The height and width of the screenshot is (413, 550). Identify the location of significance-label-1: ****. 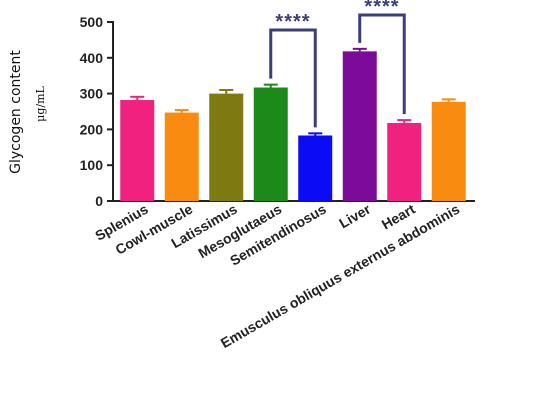
(381, 9).